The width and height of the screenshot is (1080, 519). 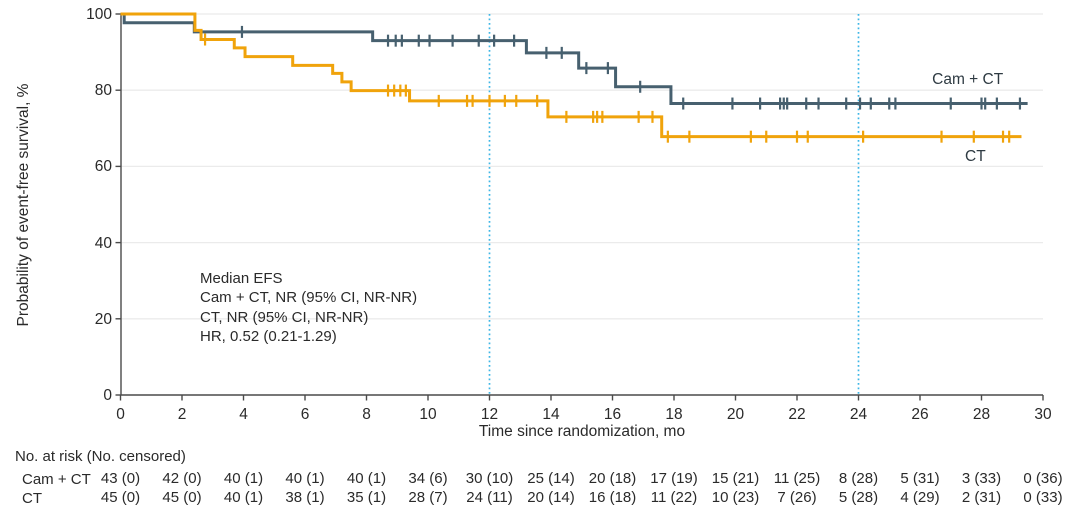 I want to click on x-tick-label: 20, so click(x=735, y=414).